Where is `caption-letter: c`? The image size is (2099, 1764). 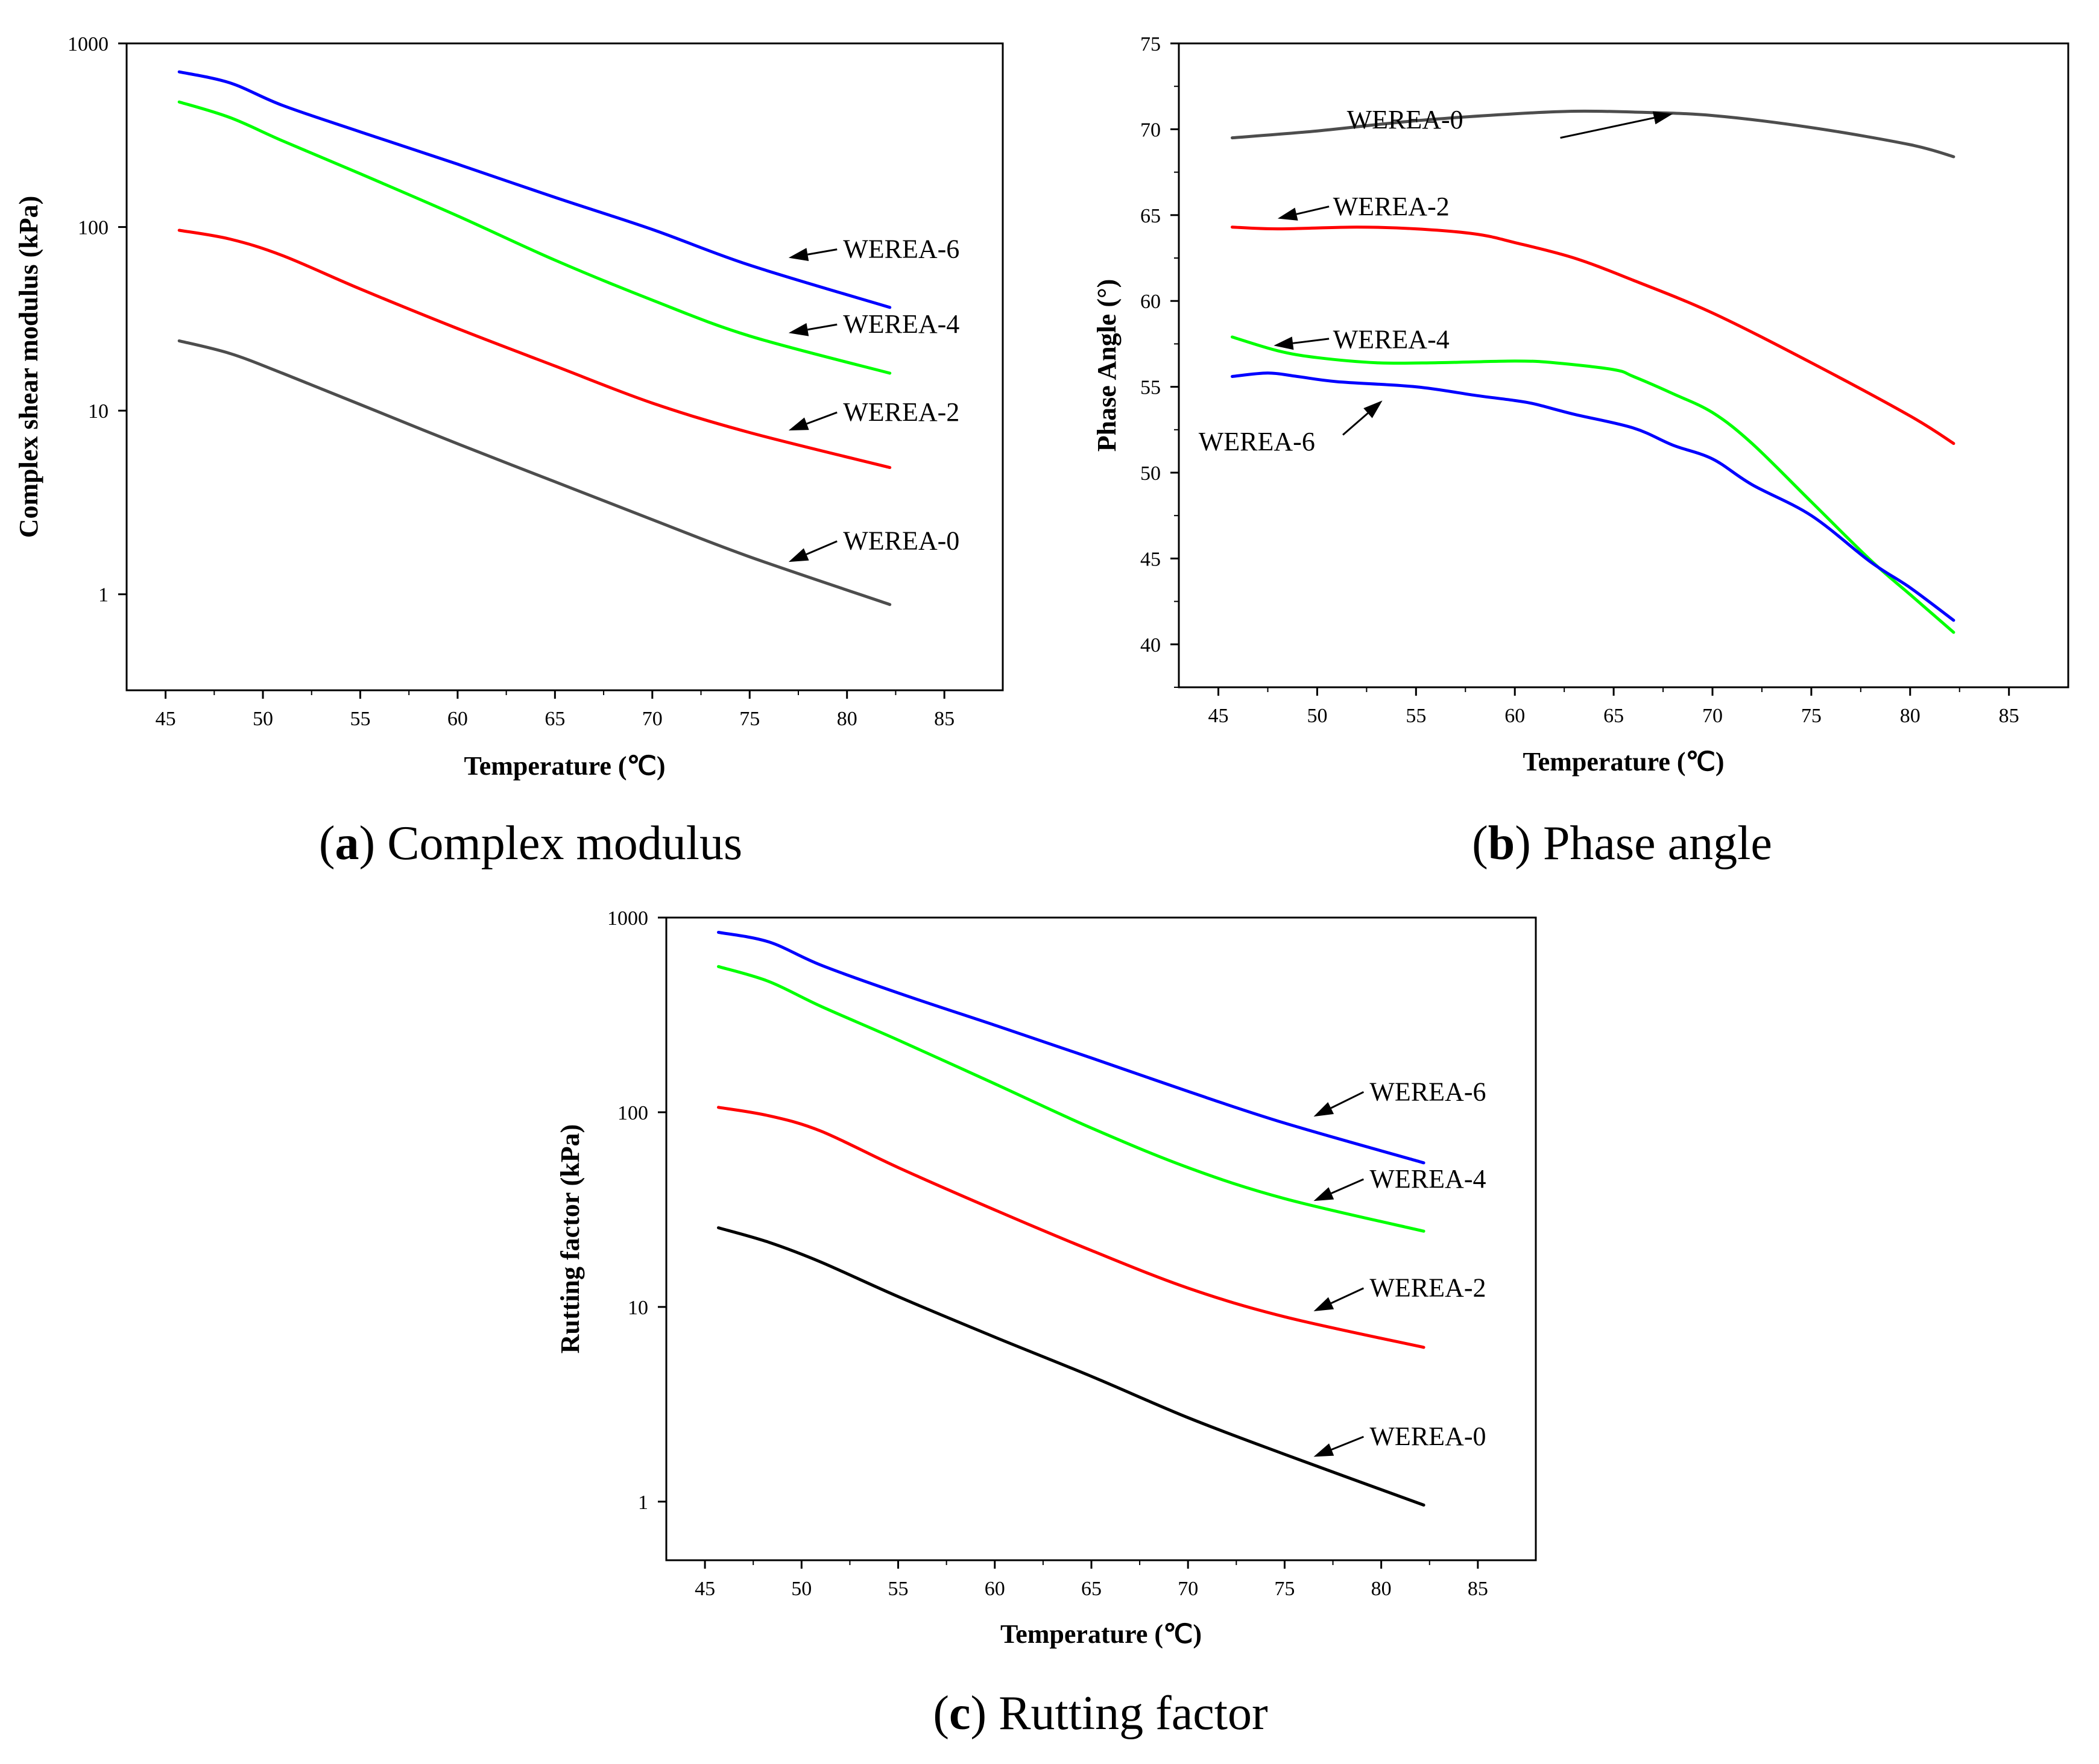
caption-letter: c is located at coordinates (960, 1714).